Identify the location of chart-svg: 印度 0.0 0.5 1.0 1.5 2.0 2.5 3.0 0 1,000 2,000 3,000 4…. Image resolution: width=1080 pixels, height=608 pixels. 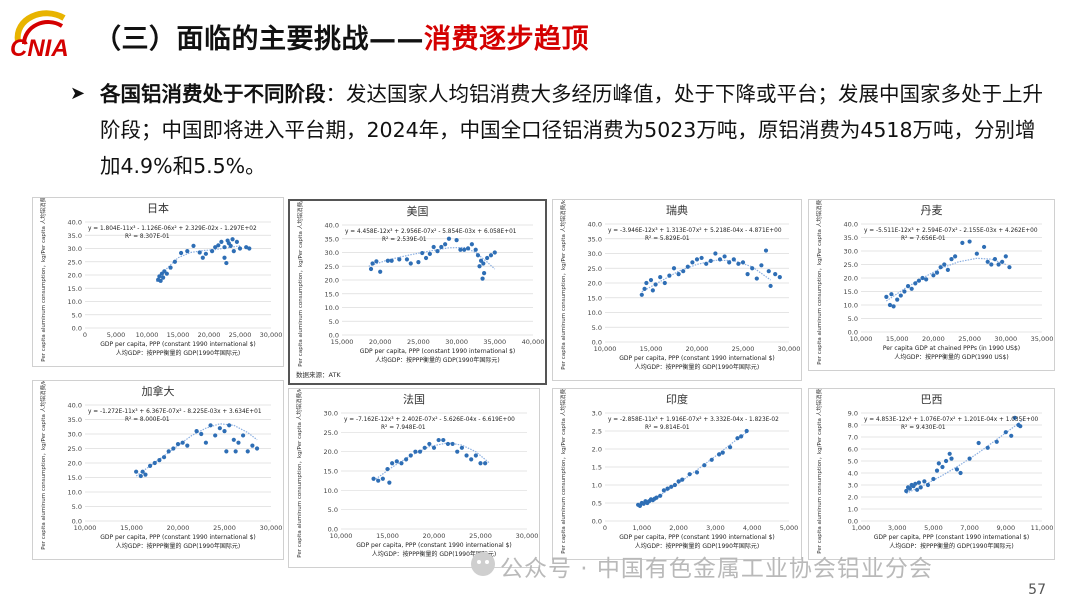
(678, 471).